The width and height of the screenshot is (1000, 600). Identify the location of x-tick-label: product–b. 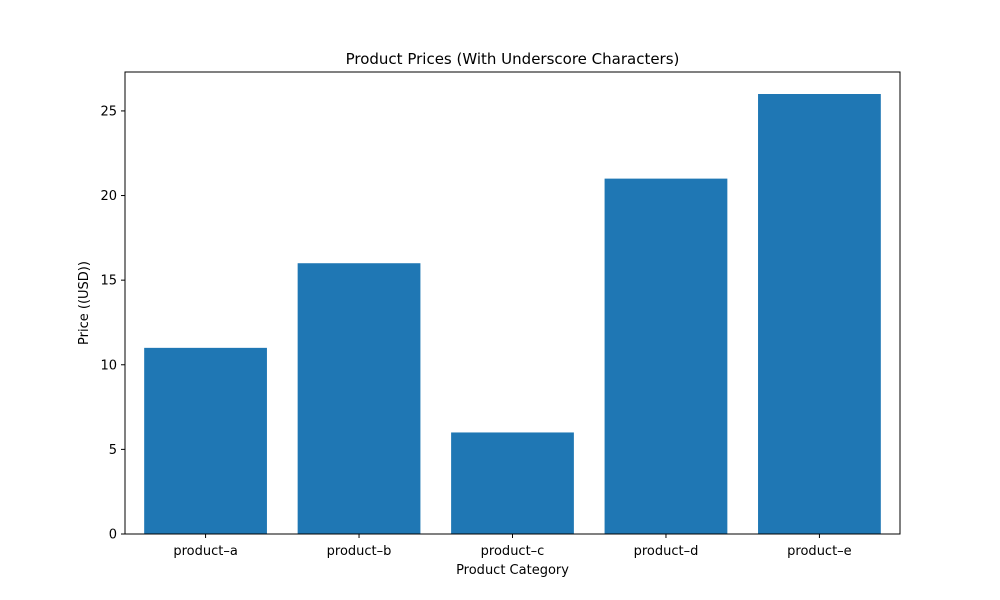
(359, 551).